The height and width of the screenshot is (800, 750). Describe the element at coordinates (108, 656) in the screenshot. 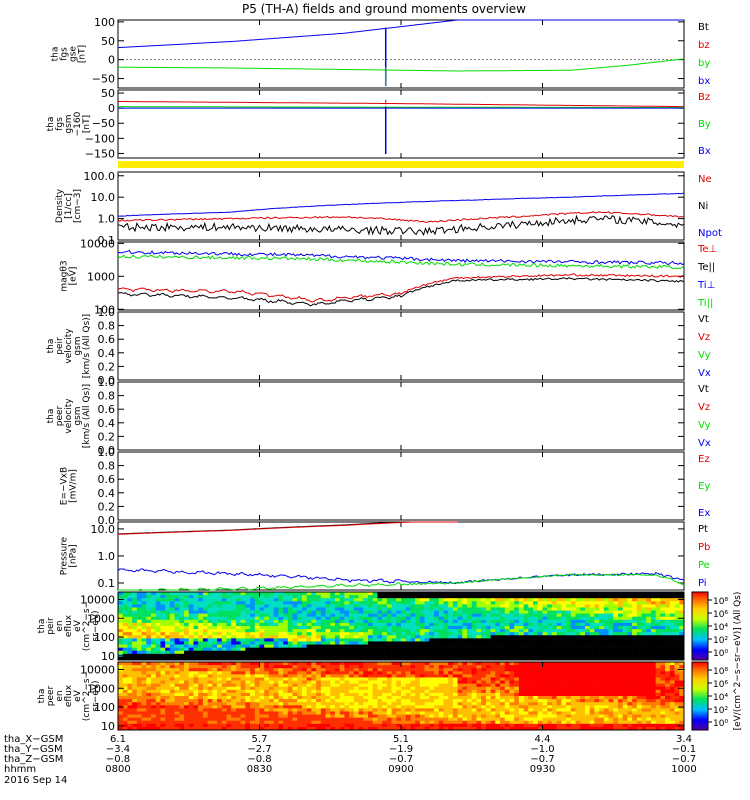

I see `y-tick-label: 10` at that location.